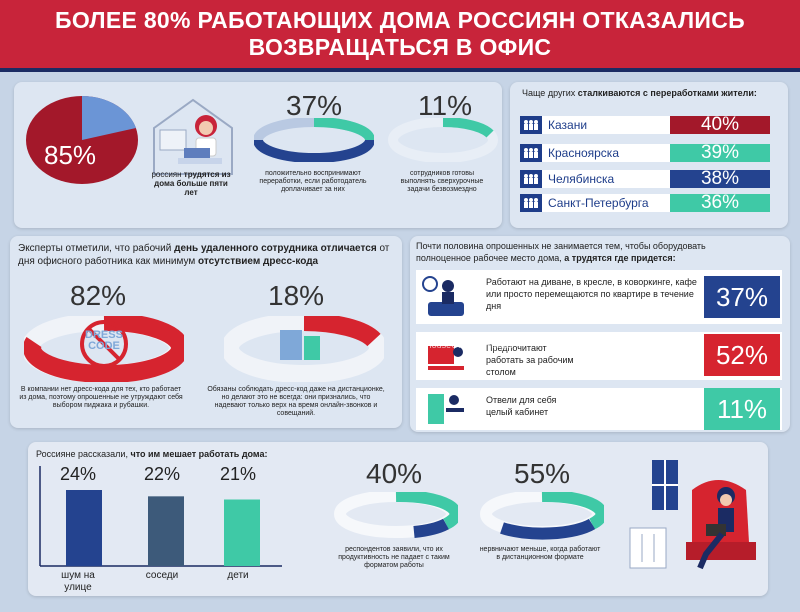 The image size is (800, 612). What do you see at coordinates (238, 474) in the screenshot?
I see `bar-value-label: 21%` at bounding box center [238, 474].